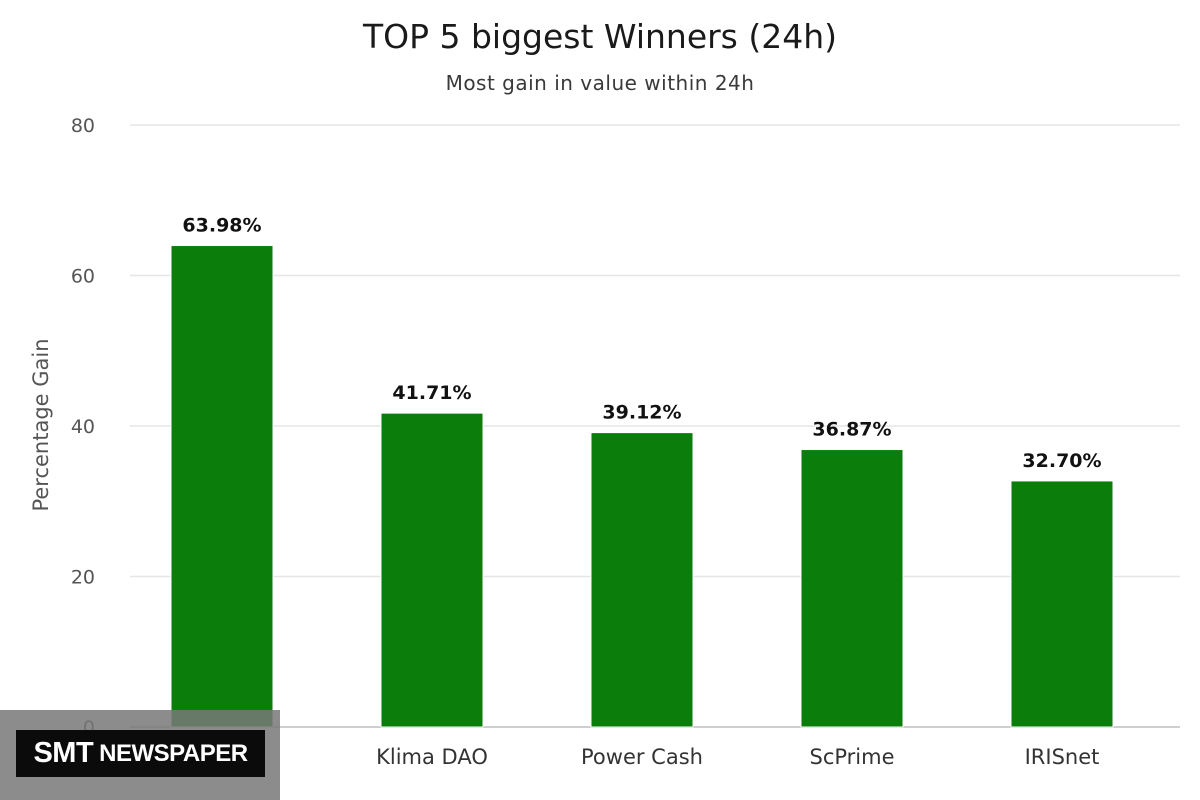 The height and width of the screenshot is (800, 1200). What do you see at coordinates (642, 757) in the screenshot?
I see `x-category-label: Power Cash` at bounding box center [642, 757].